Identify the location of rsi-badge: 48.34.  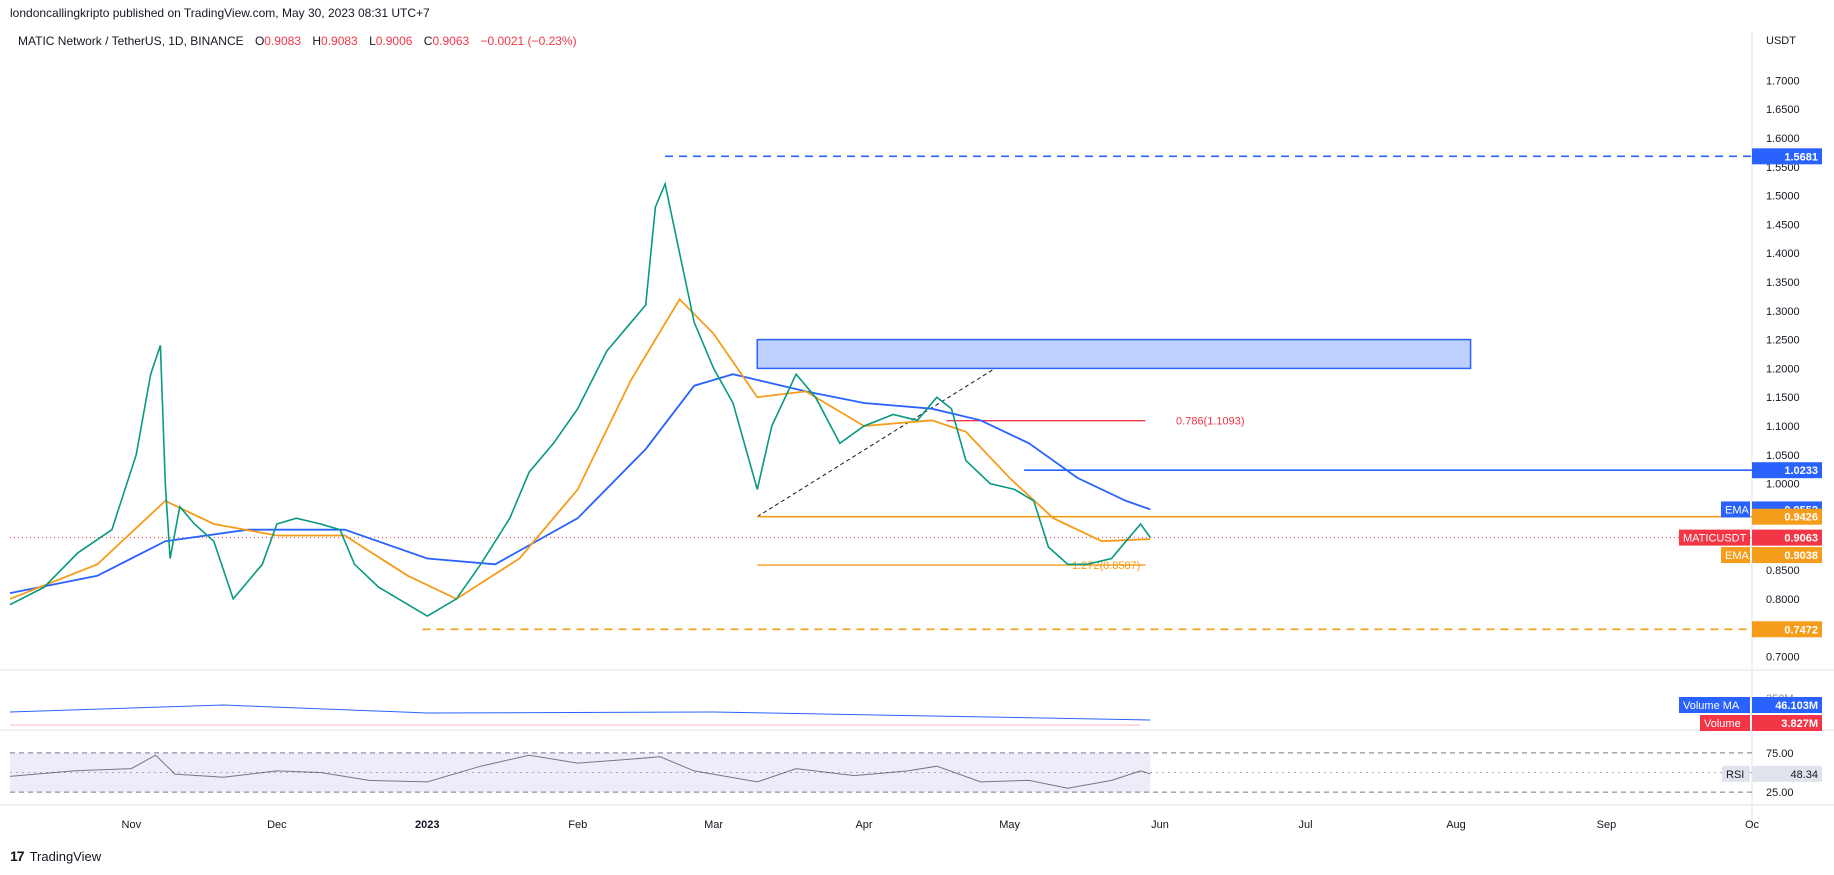
(1804, 775).